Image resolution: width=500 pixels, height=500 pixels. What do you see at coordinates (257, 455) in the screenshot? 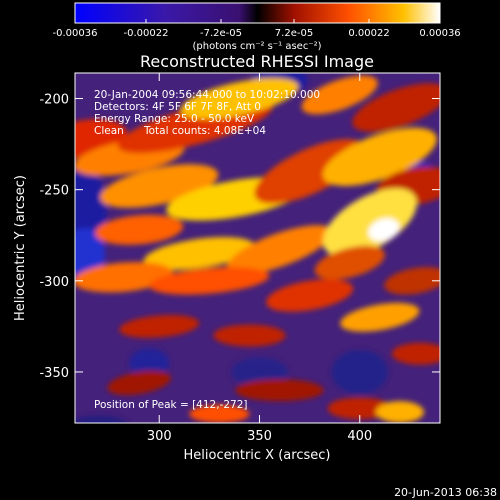
I see `x-axis-label: Heliocentric X (arcsec)` at bounding box center [257, 455].